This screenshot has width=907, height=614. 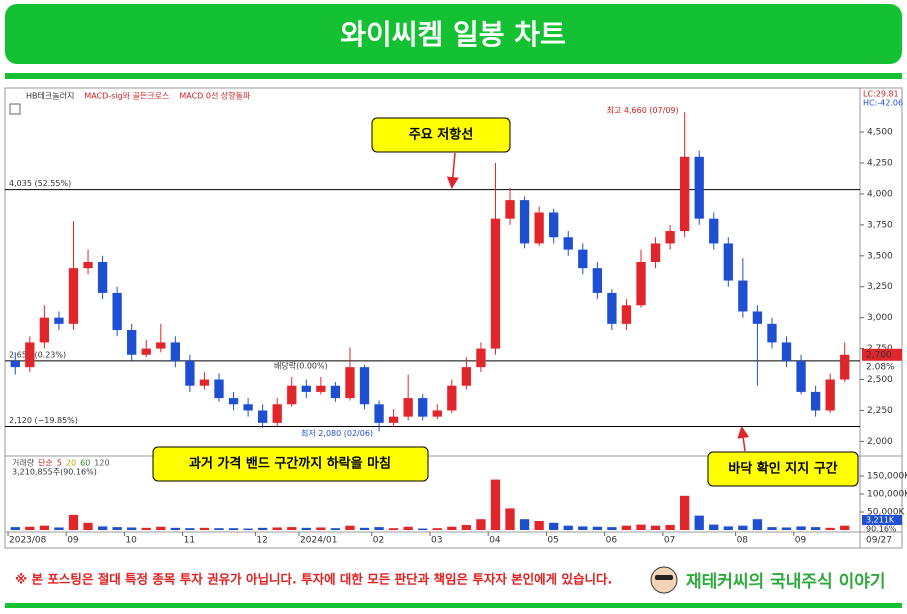 I want to click on x-tick-label: 12, so click(x=261, y=541).